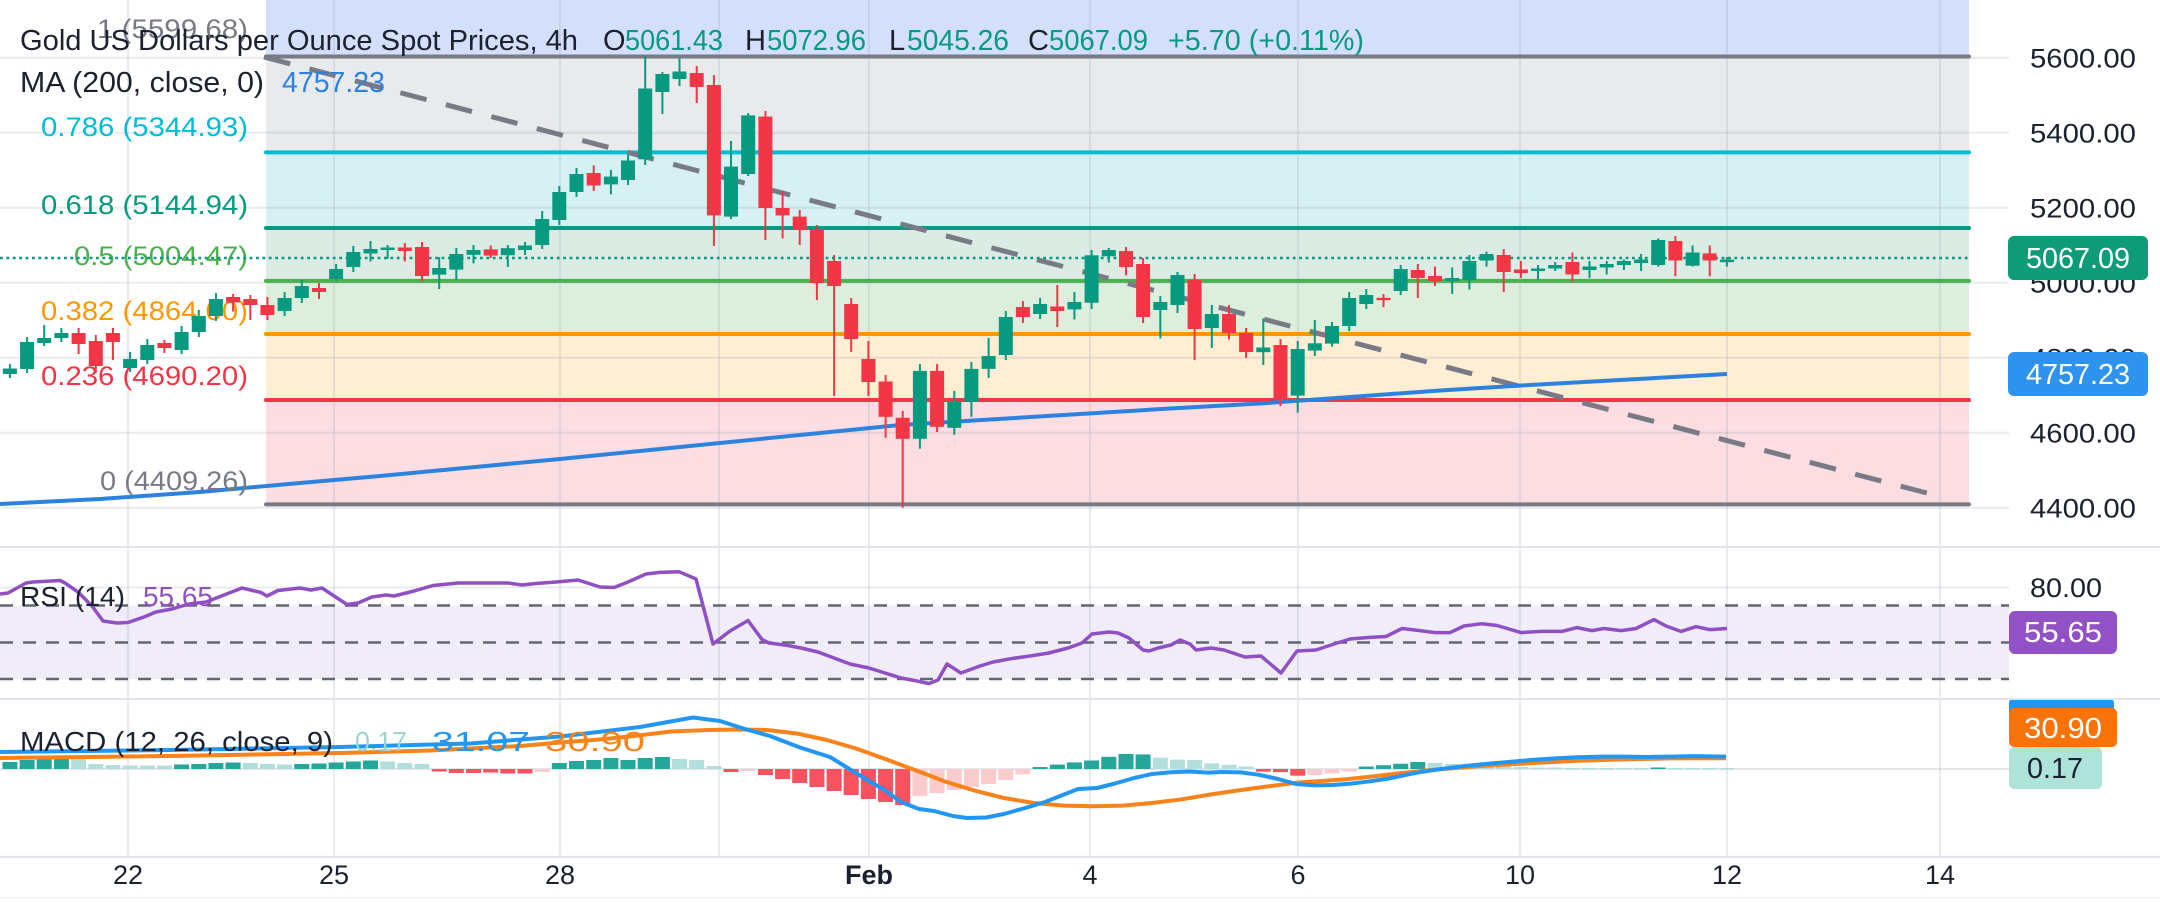 The image size is (2160, 907). What do you see at coordinates (816, 41) in the screenshot?
I see `svg-text: 5072.96` at bounding box center [816, 41].